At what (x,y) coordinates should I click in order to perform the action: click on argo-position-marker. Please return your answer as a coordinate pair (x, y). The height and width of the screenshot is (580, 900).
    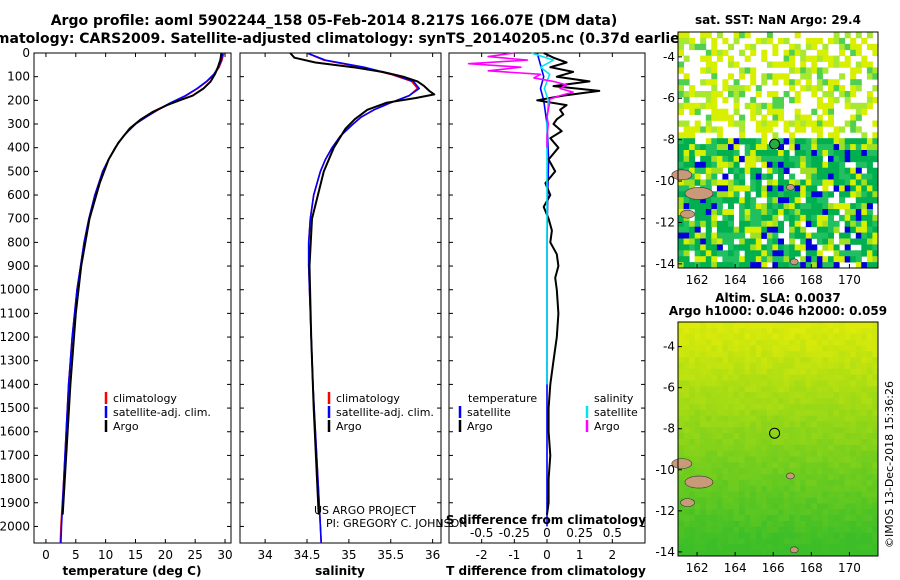
    Looking at the image, I should click on (775, 433).